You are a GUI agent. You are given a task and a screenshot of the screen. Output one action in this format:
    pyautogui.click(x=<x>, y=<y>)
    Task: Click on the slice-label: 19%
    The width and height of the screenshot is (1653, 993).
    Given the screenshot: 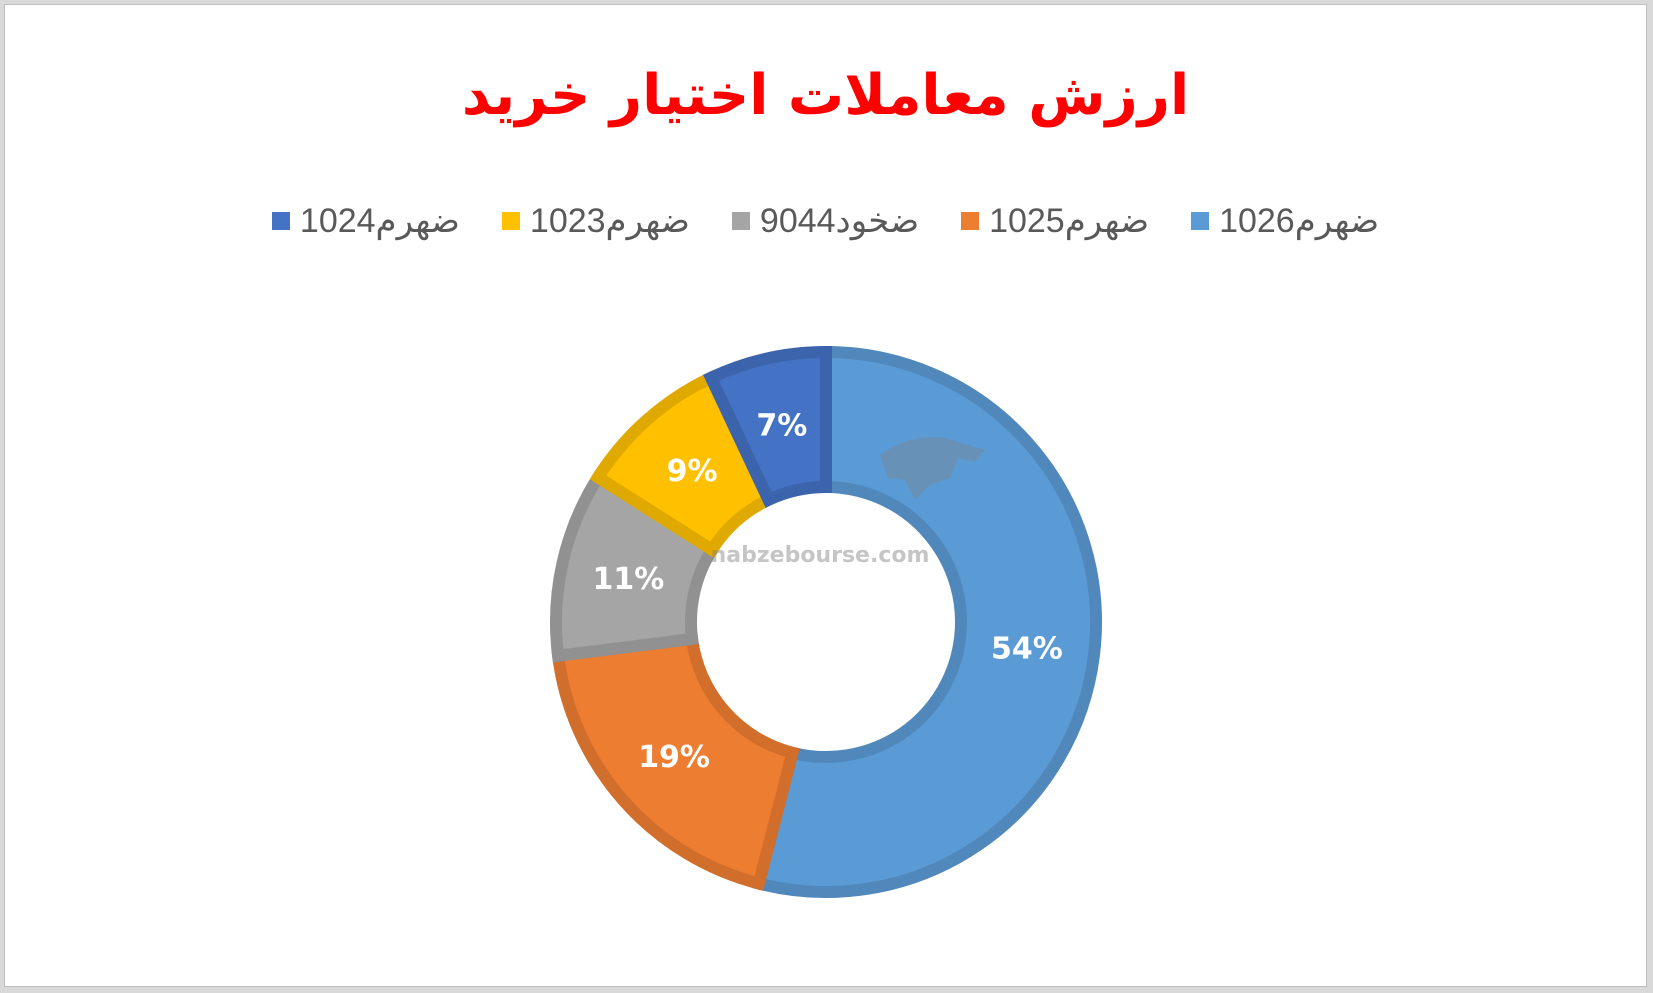 What is the action you would take?
    pyautogui.click(x=674, y=757)
    